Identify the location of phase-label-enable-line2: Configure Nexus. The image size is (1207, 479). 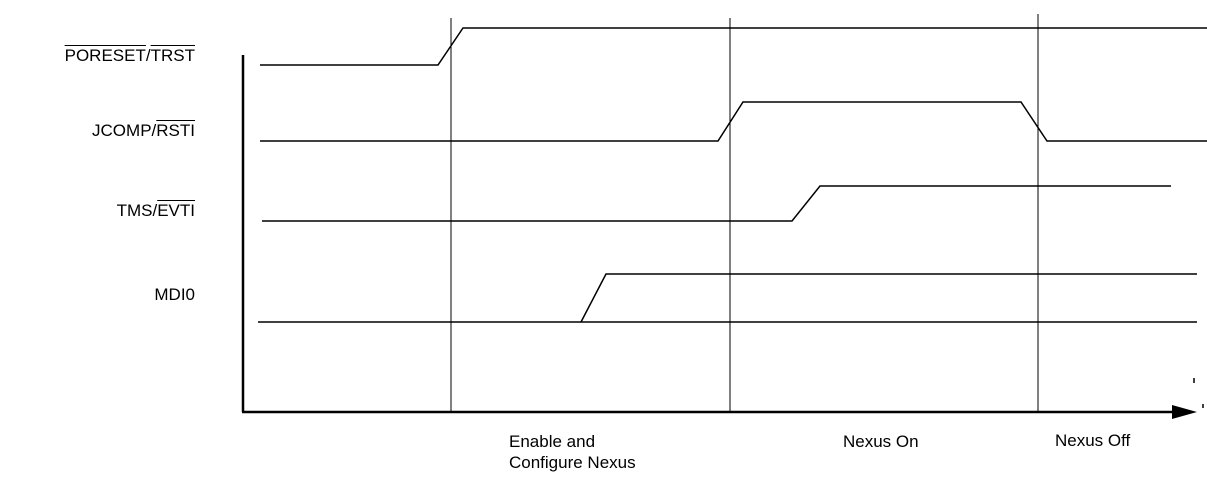
(572, 462).